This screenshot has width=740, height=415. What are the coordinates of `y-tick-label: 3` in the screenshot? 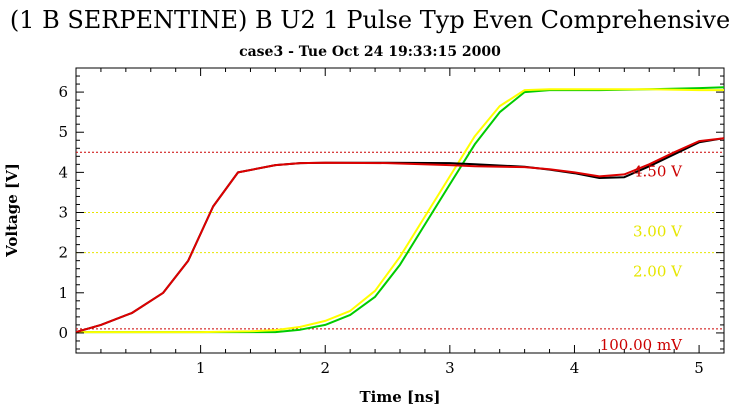 It's located at (63, 213).